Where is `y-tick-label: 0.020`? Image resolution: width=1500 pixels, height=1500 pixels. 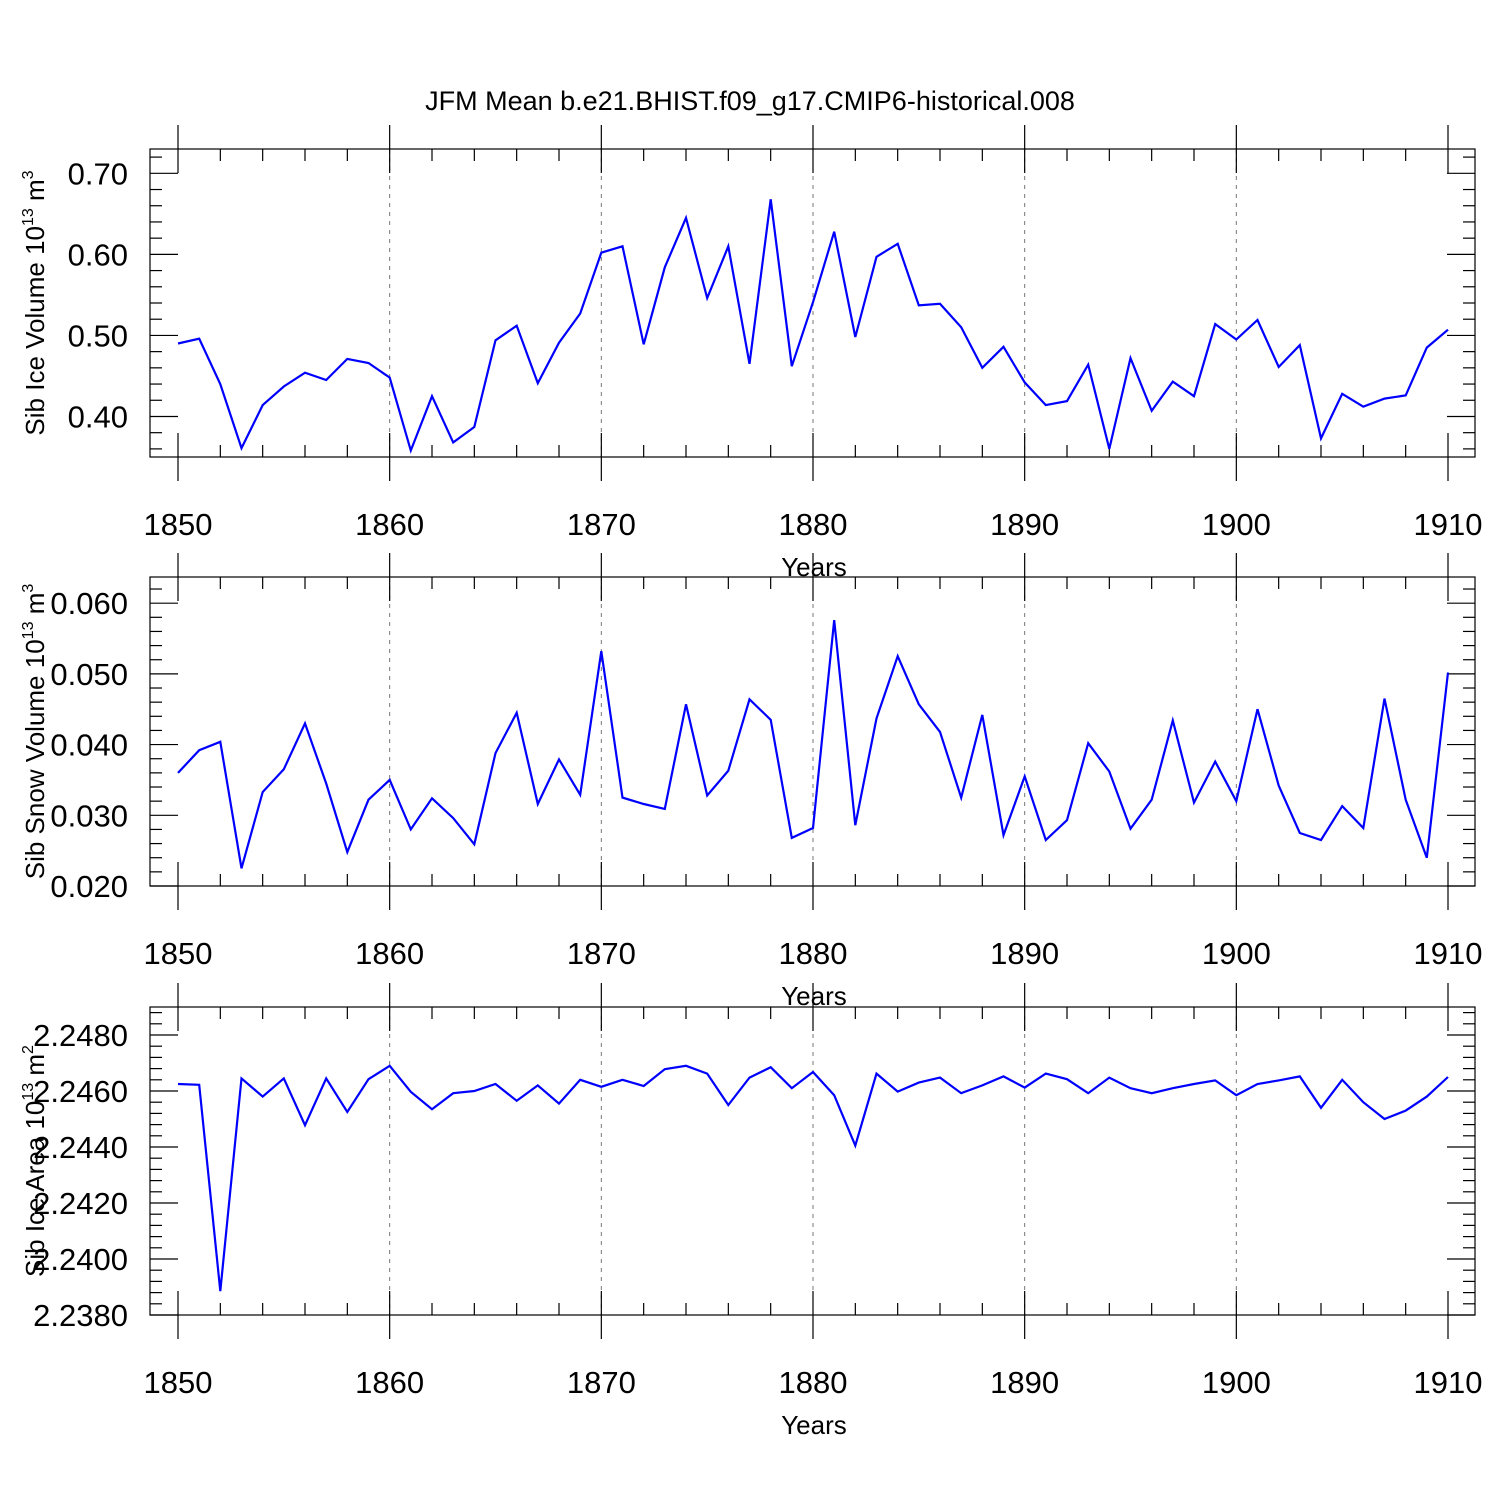
y-tick-label: 0.020 is located at coordinates (89, 886).